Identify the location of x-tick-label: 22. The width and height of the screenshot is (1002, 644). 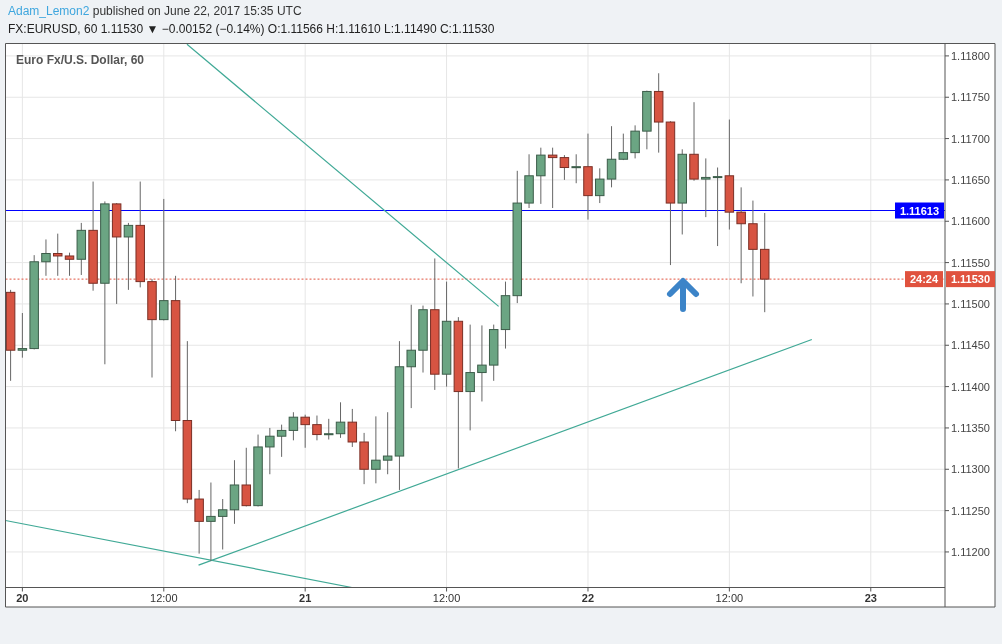
(588, 597).